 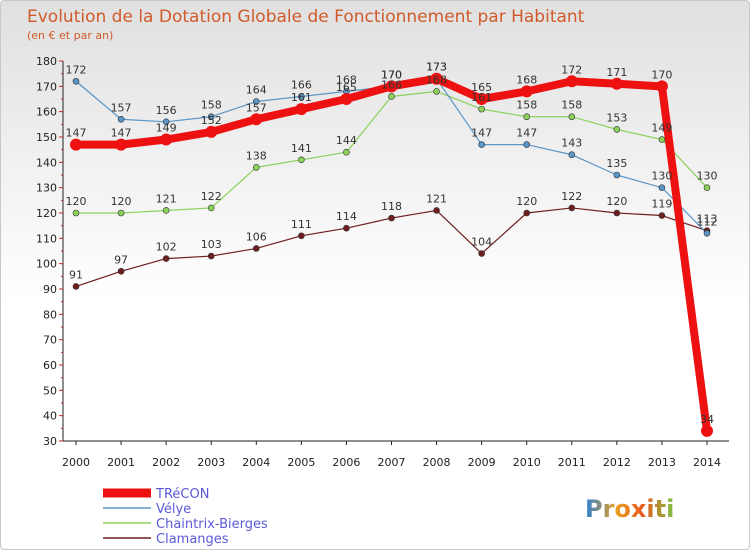 I want to click on data-label: 130, so click(x=707, y=176).